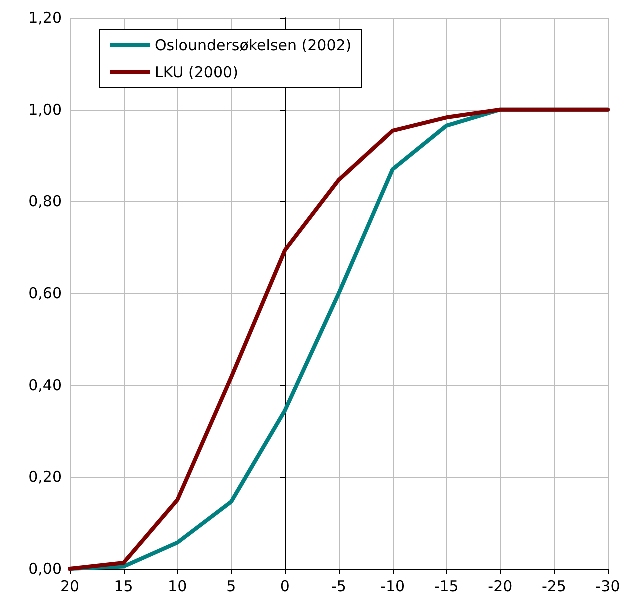 This screenshot has height=615, width=624. Describe the element at coordinates (253, 45) in the screenshot. I see `legend-label: Osloundersøkelsen (2002)` at that location.